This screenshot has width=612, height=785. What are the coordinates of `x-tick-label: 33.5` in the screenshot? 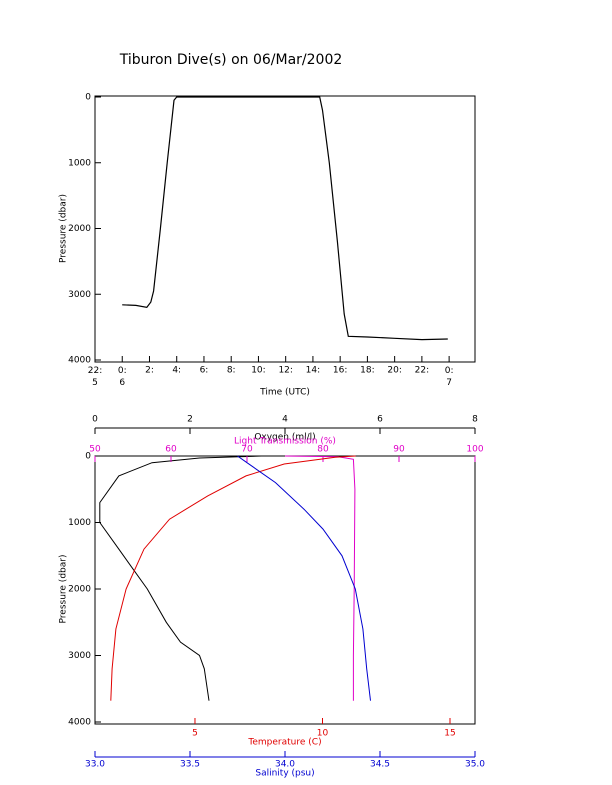 It's located at (190, 765).